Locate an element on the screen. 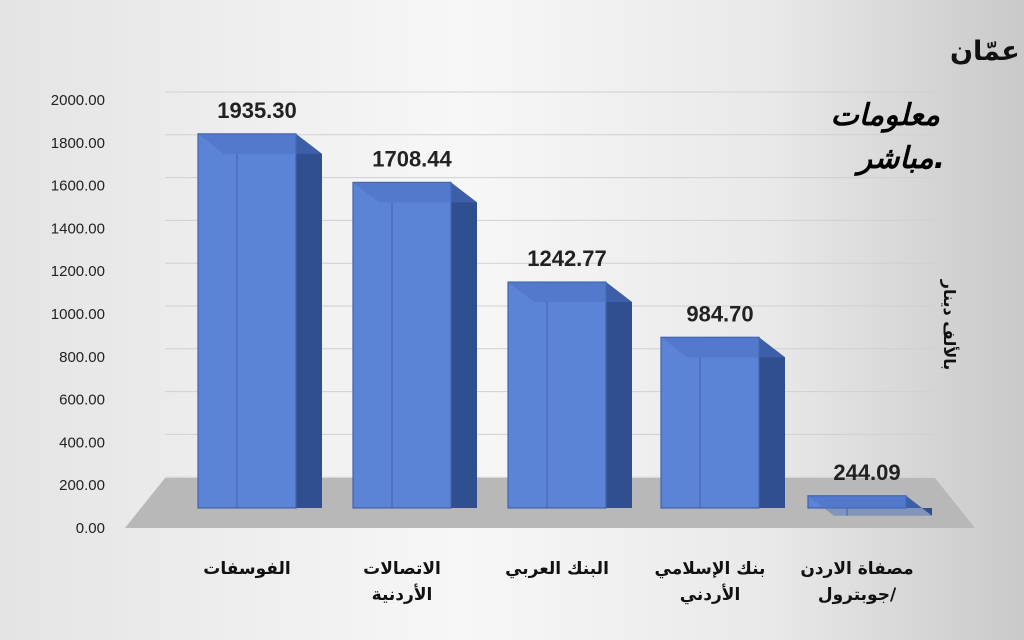 The image size is (1024, 640). y-tick-label: 200.00 is located at coordinates (82, 485).